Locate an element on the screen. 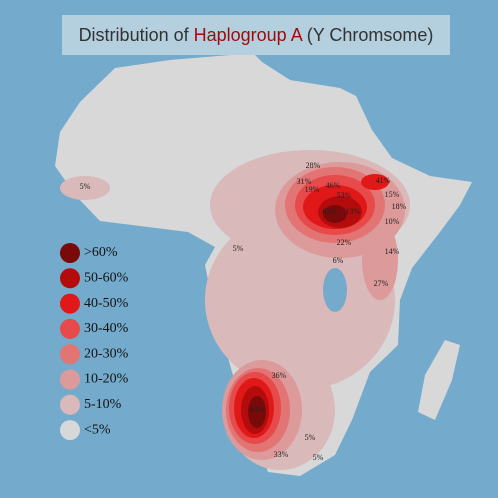 The height and width of the screenshot is (498, 498). map-label: 15% is located at coordinates (392, 194).